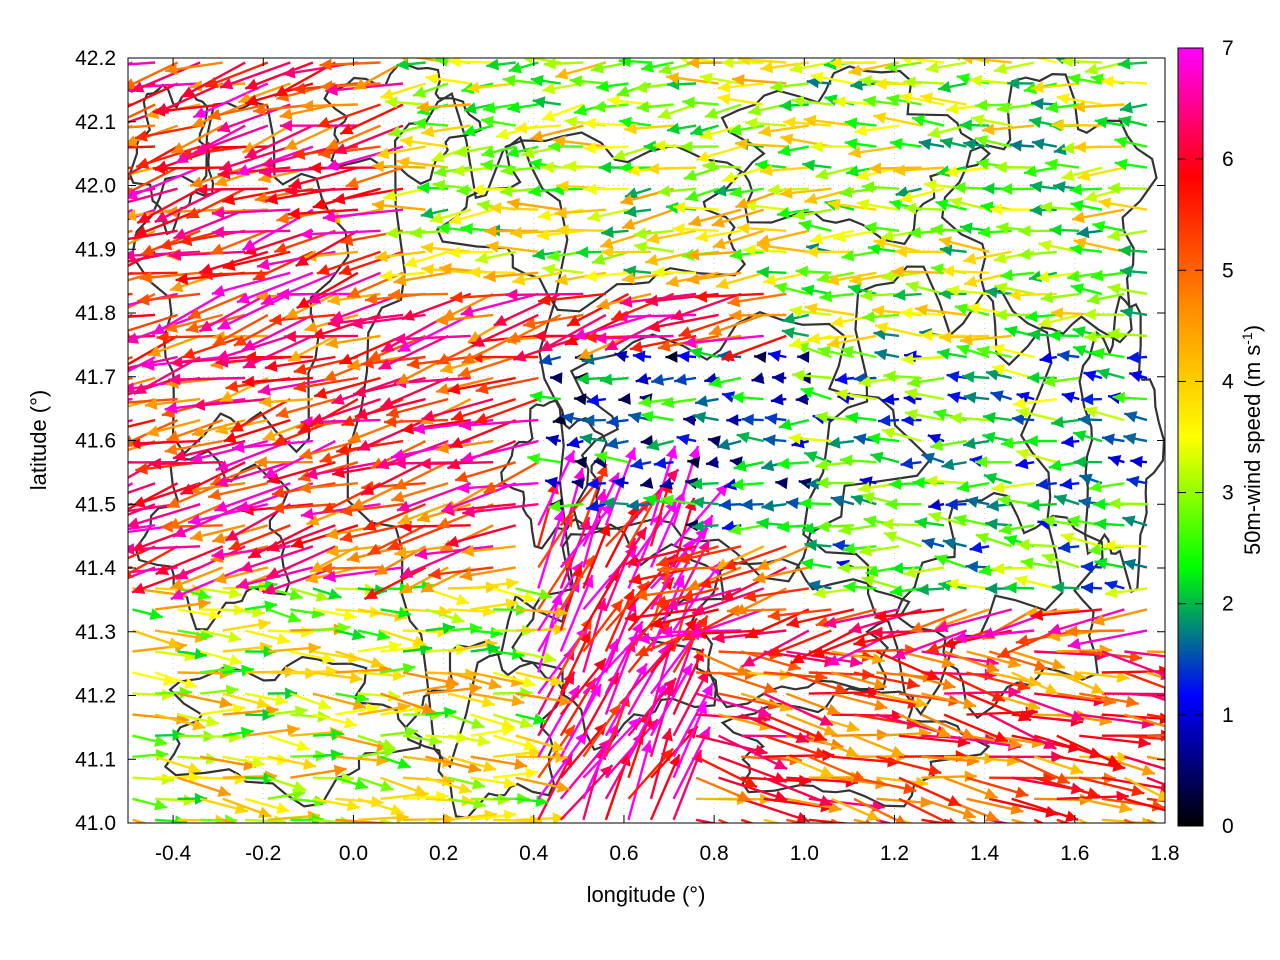 Image resolution: width=1280 pixels, height=960 pixels. What do you see at coordinates (1252, 328) in the screenshot?
I see `colorbar-label-end: )` at bounding box center [1252, 328].